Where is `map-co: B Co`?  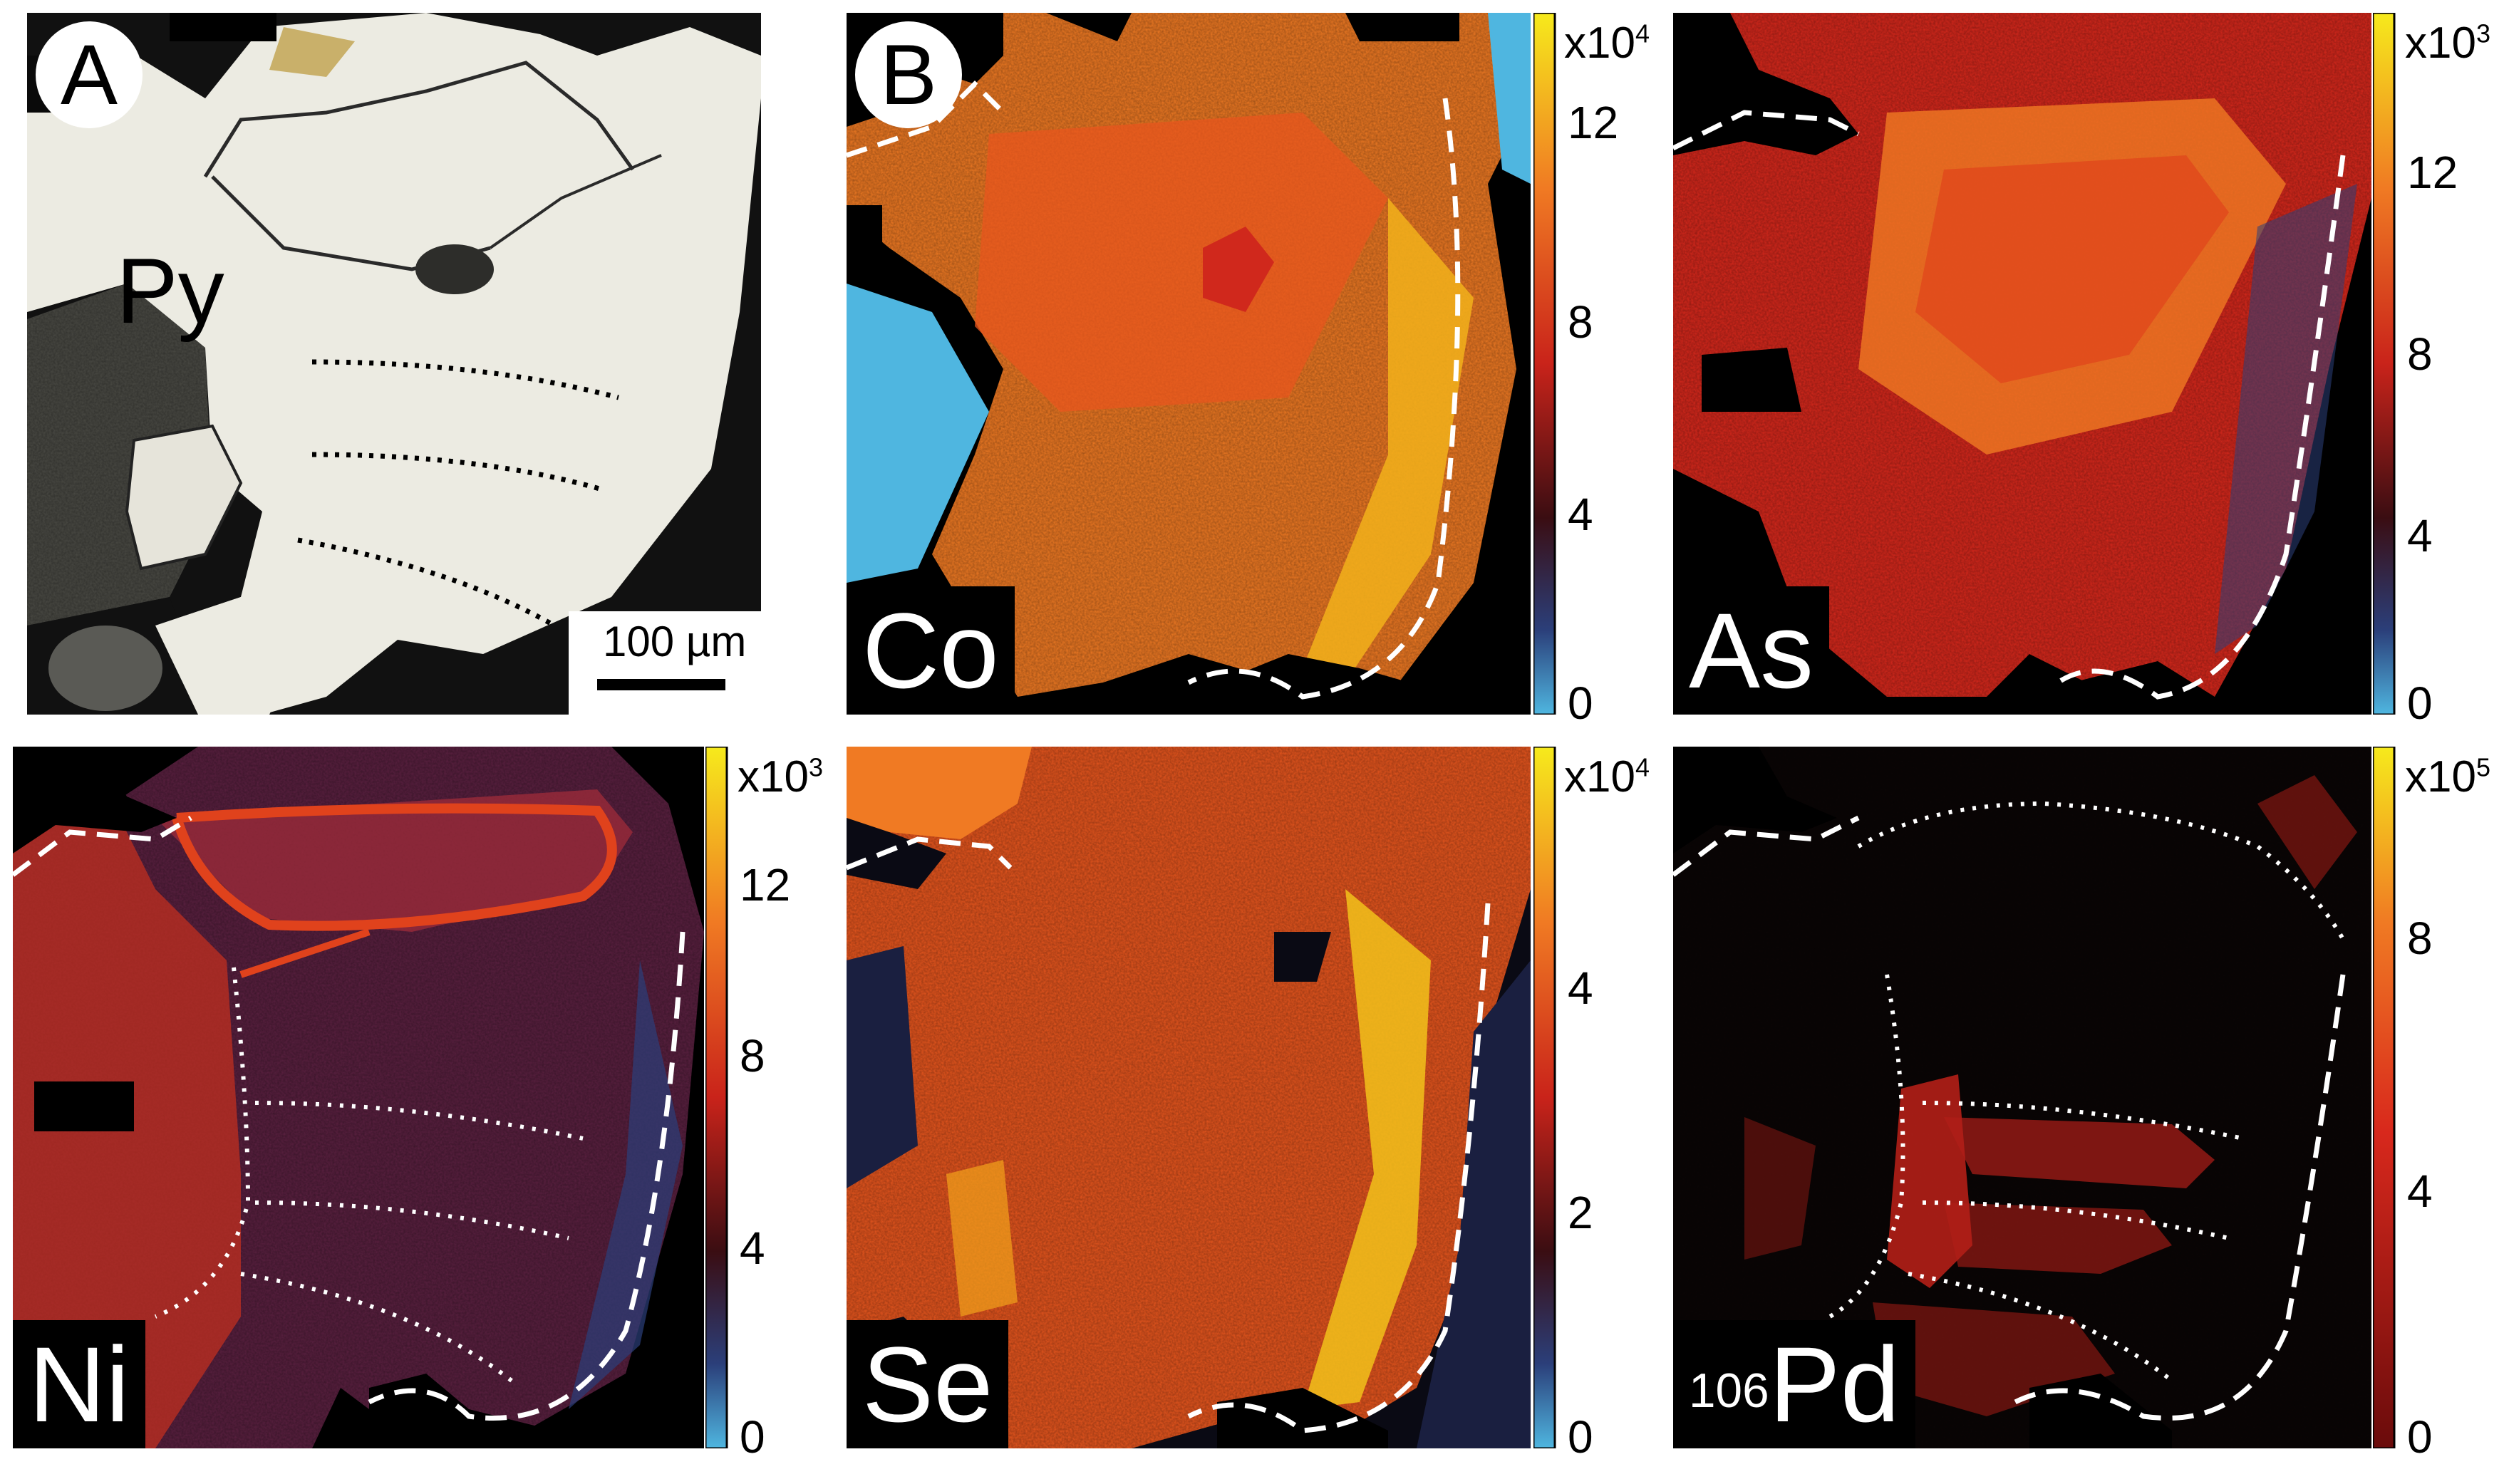 map-co: B Co is located at coordinates (1189, 364).